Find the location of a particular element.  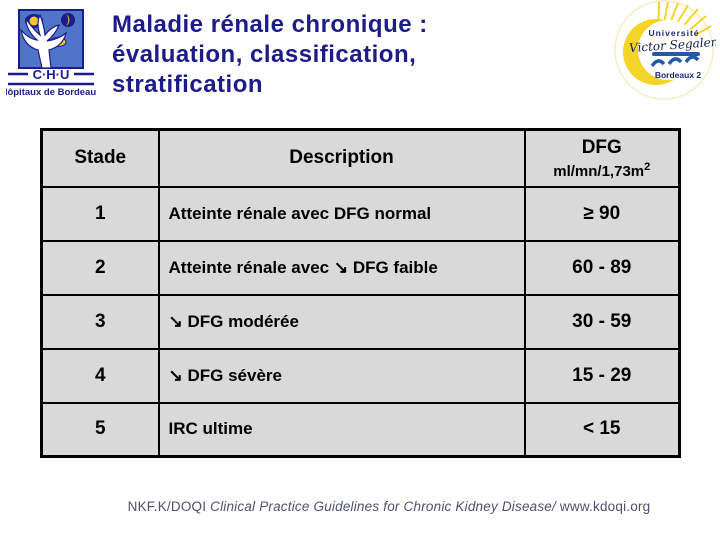

stage-dfg-range: 15 - 29 is located at coordinates (602, 375).